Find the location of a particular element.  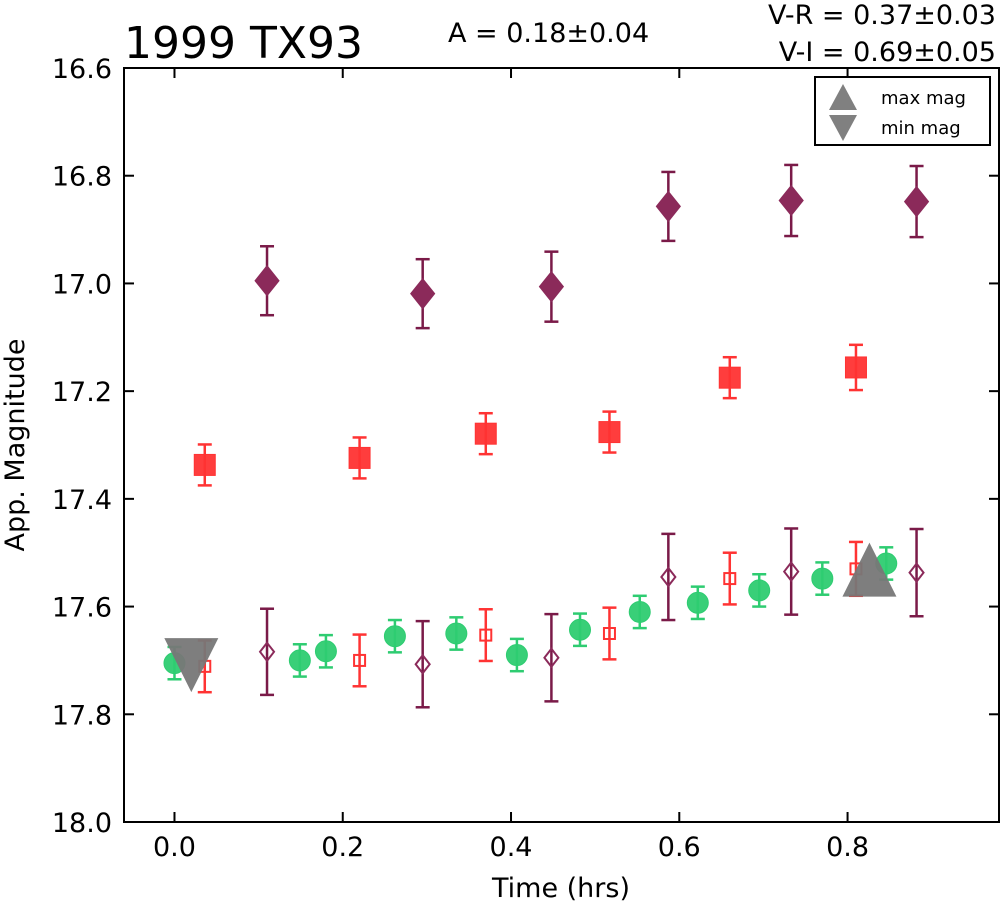

v-i-annotation: V-I = 0.69±0.05 is located at coordinates (887, 52).